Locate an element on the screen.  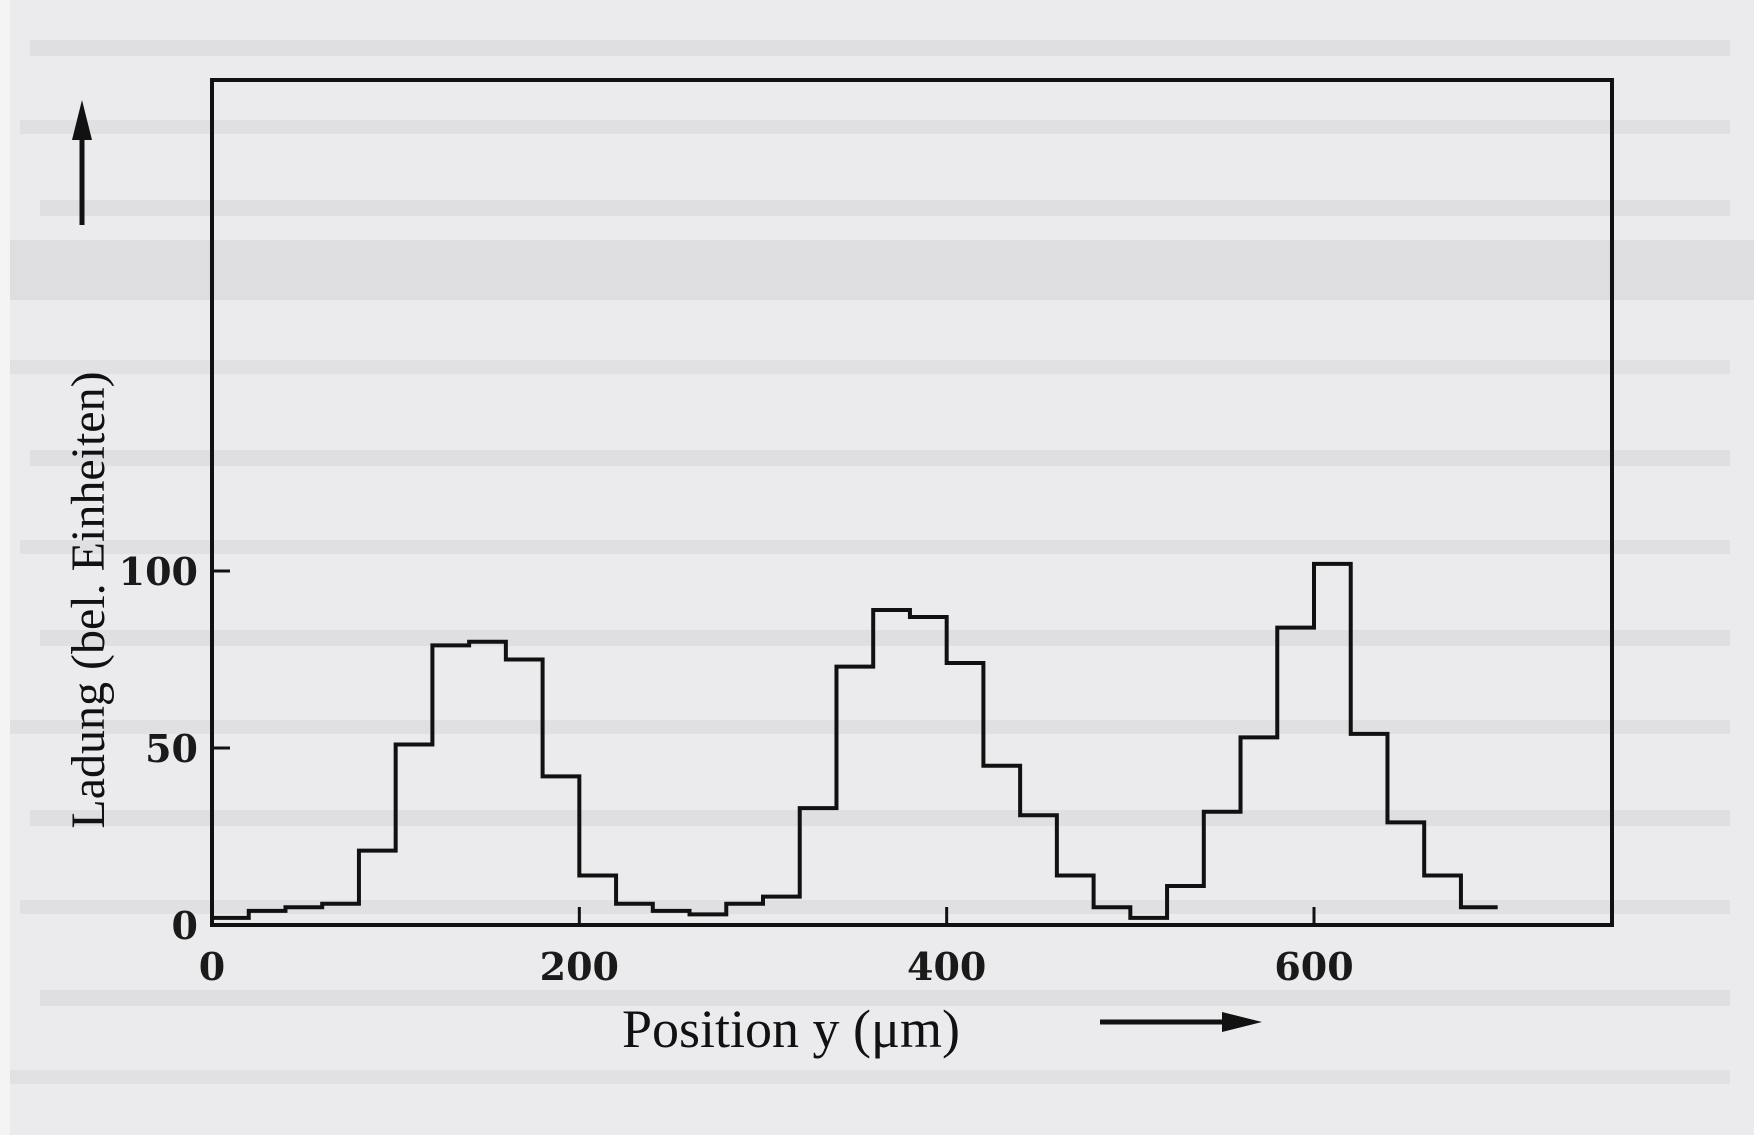
y-tick-label-0: 0 is located at coordinates (185, 925).